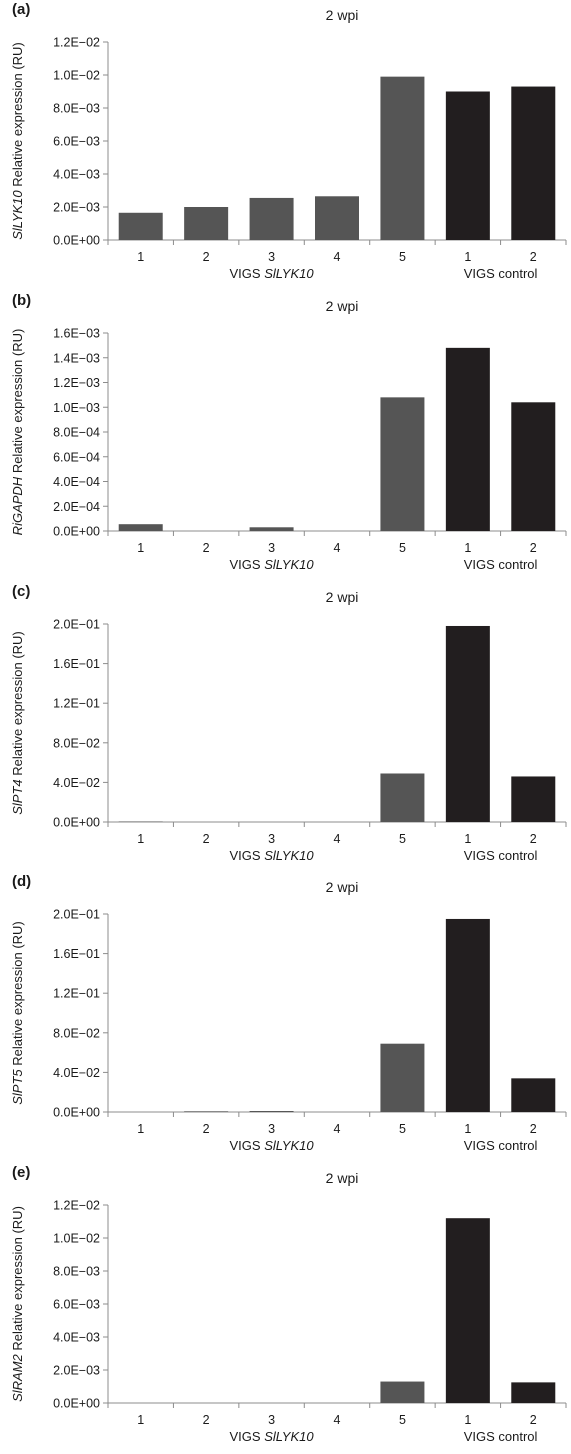 This screenshot has width=571, height=1454. Describe the element at coordinates (17, 1378) in the screenshot. I see `y-axis-label-gene: SlRAM2` at that location.